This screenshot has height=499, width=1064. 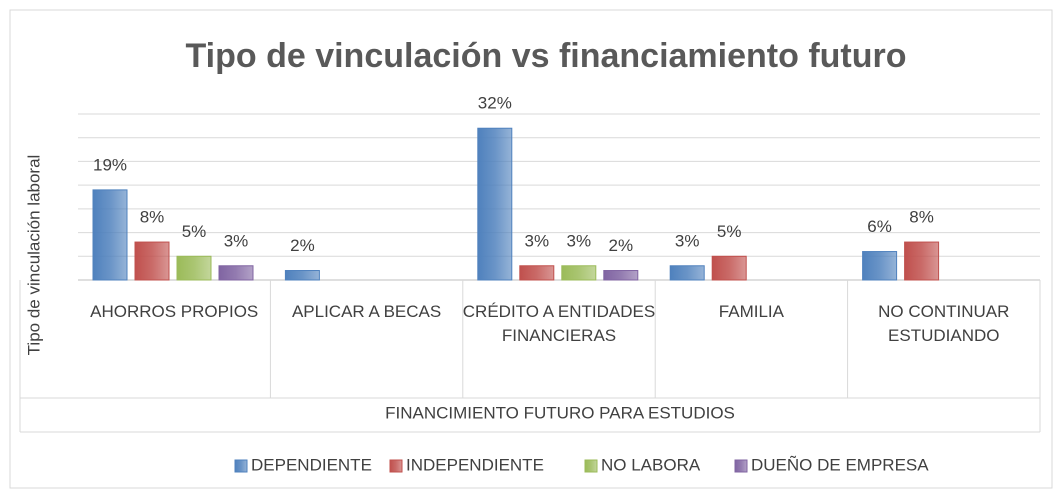 I want to click on x-tick-label: FAMILIA, so click(x=751, y=311).